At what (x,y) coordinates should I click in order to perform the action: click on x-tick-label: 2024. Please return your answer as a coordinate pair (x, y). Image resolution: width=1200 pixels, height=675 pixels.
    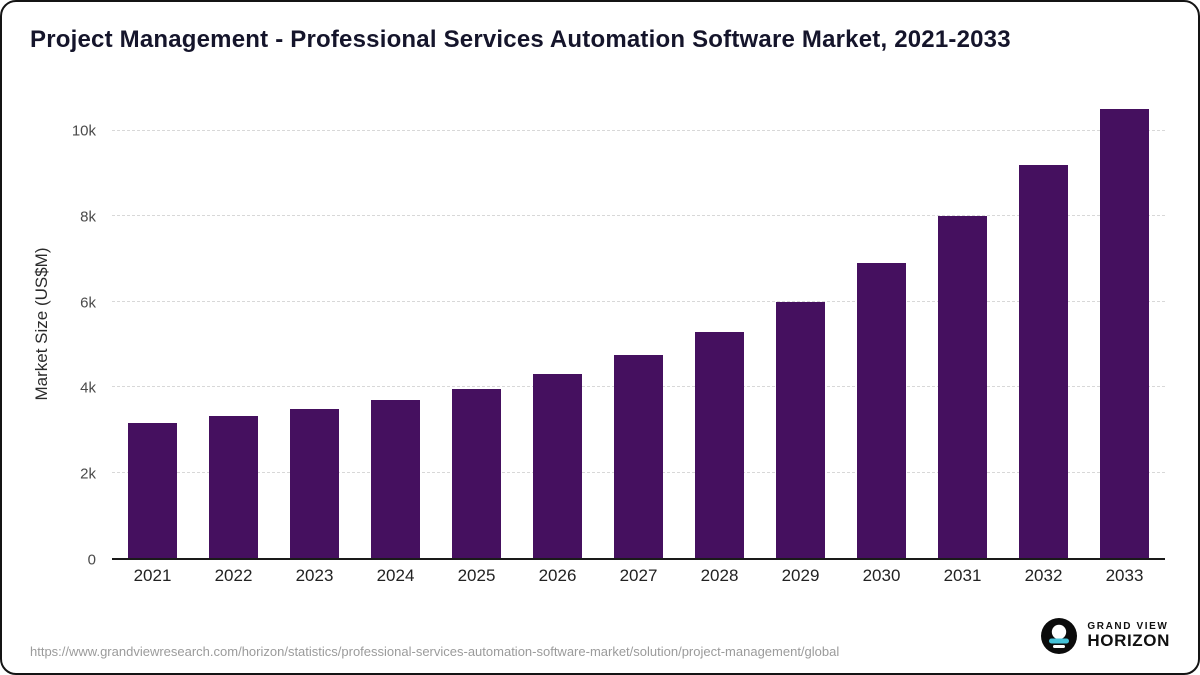
    Looking at the image, I should click on (395, 575).